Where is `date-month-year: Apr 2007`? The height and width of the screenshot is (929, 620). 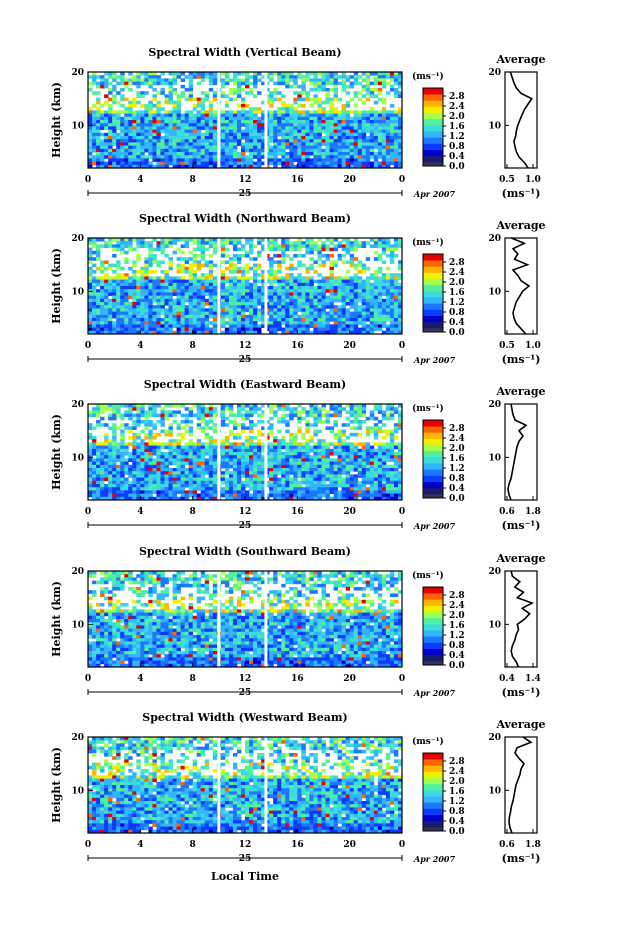
date-month-year: Apr 2007 is located at coordinates (434, 693).